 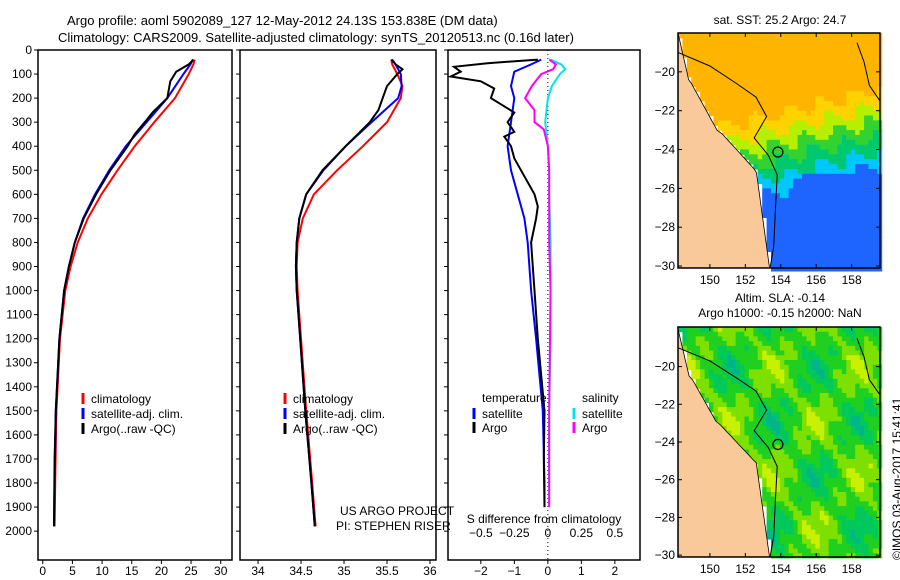 What do you see at coordinates (665, 442) in the screenshot?
I see `map-y-tick-label: −24` at bounding box center [665, 442].